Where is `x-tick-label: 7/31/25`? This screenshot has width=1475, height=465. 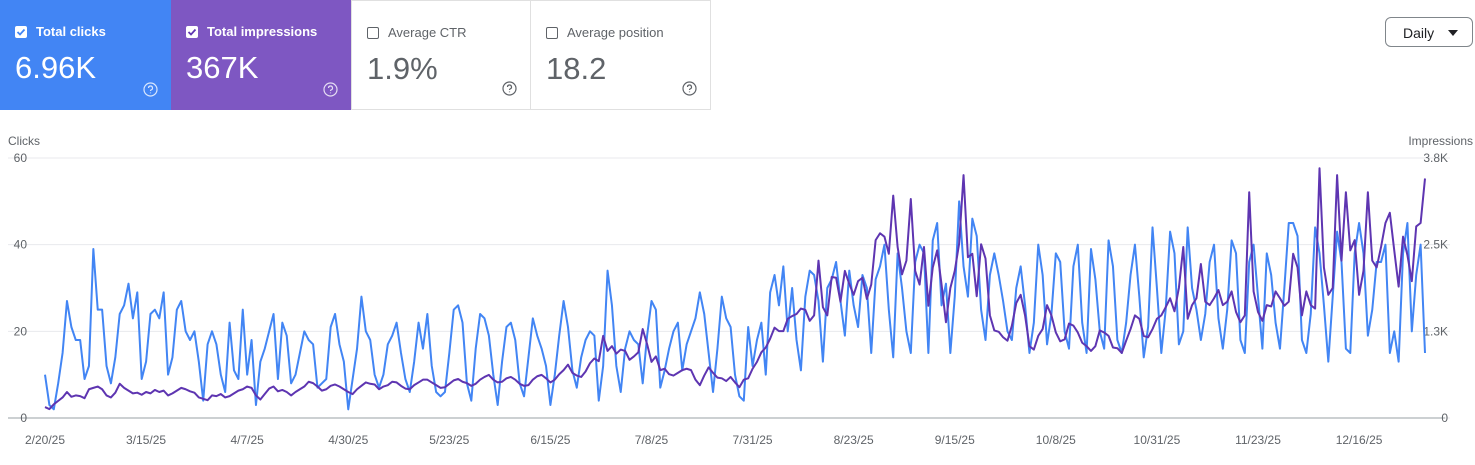
x-tick-label: 7/31/25 is located at coordinates (753, 440).